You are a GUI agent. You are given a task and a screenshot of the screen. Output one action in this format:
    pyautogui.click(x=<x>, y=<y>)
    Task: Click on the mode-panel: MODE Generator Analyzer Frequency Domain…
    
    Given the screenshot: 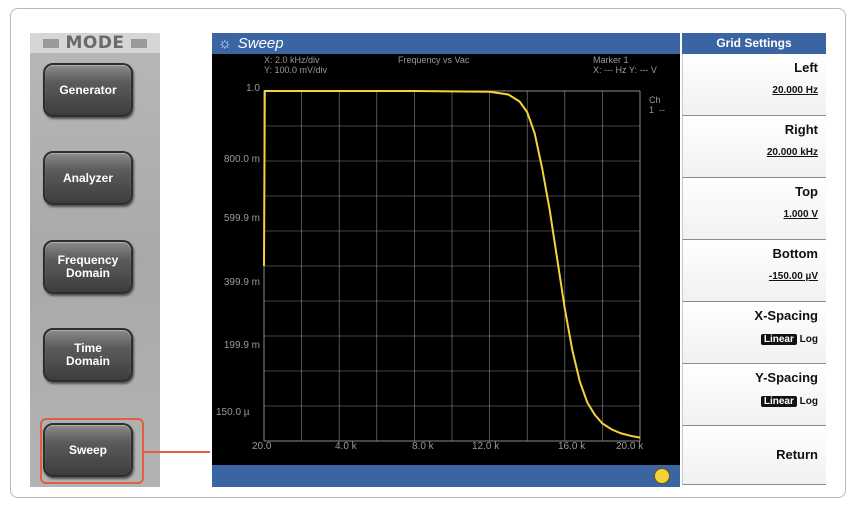 What is the action you would take?
    pyautogui.click(x=95, y=260)
    